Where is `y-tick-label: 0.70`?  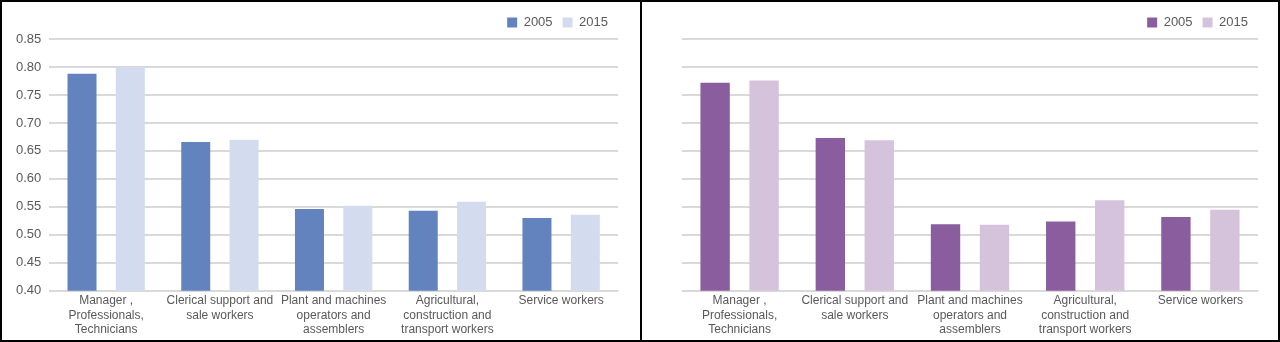
y-tick-label: 0.70 is located at coordinates (28, 122).